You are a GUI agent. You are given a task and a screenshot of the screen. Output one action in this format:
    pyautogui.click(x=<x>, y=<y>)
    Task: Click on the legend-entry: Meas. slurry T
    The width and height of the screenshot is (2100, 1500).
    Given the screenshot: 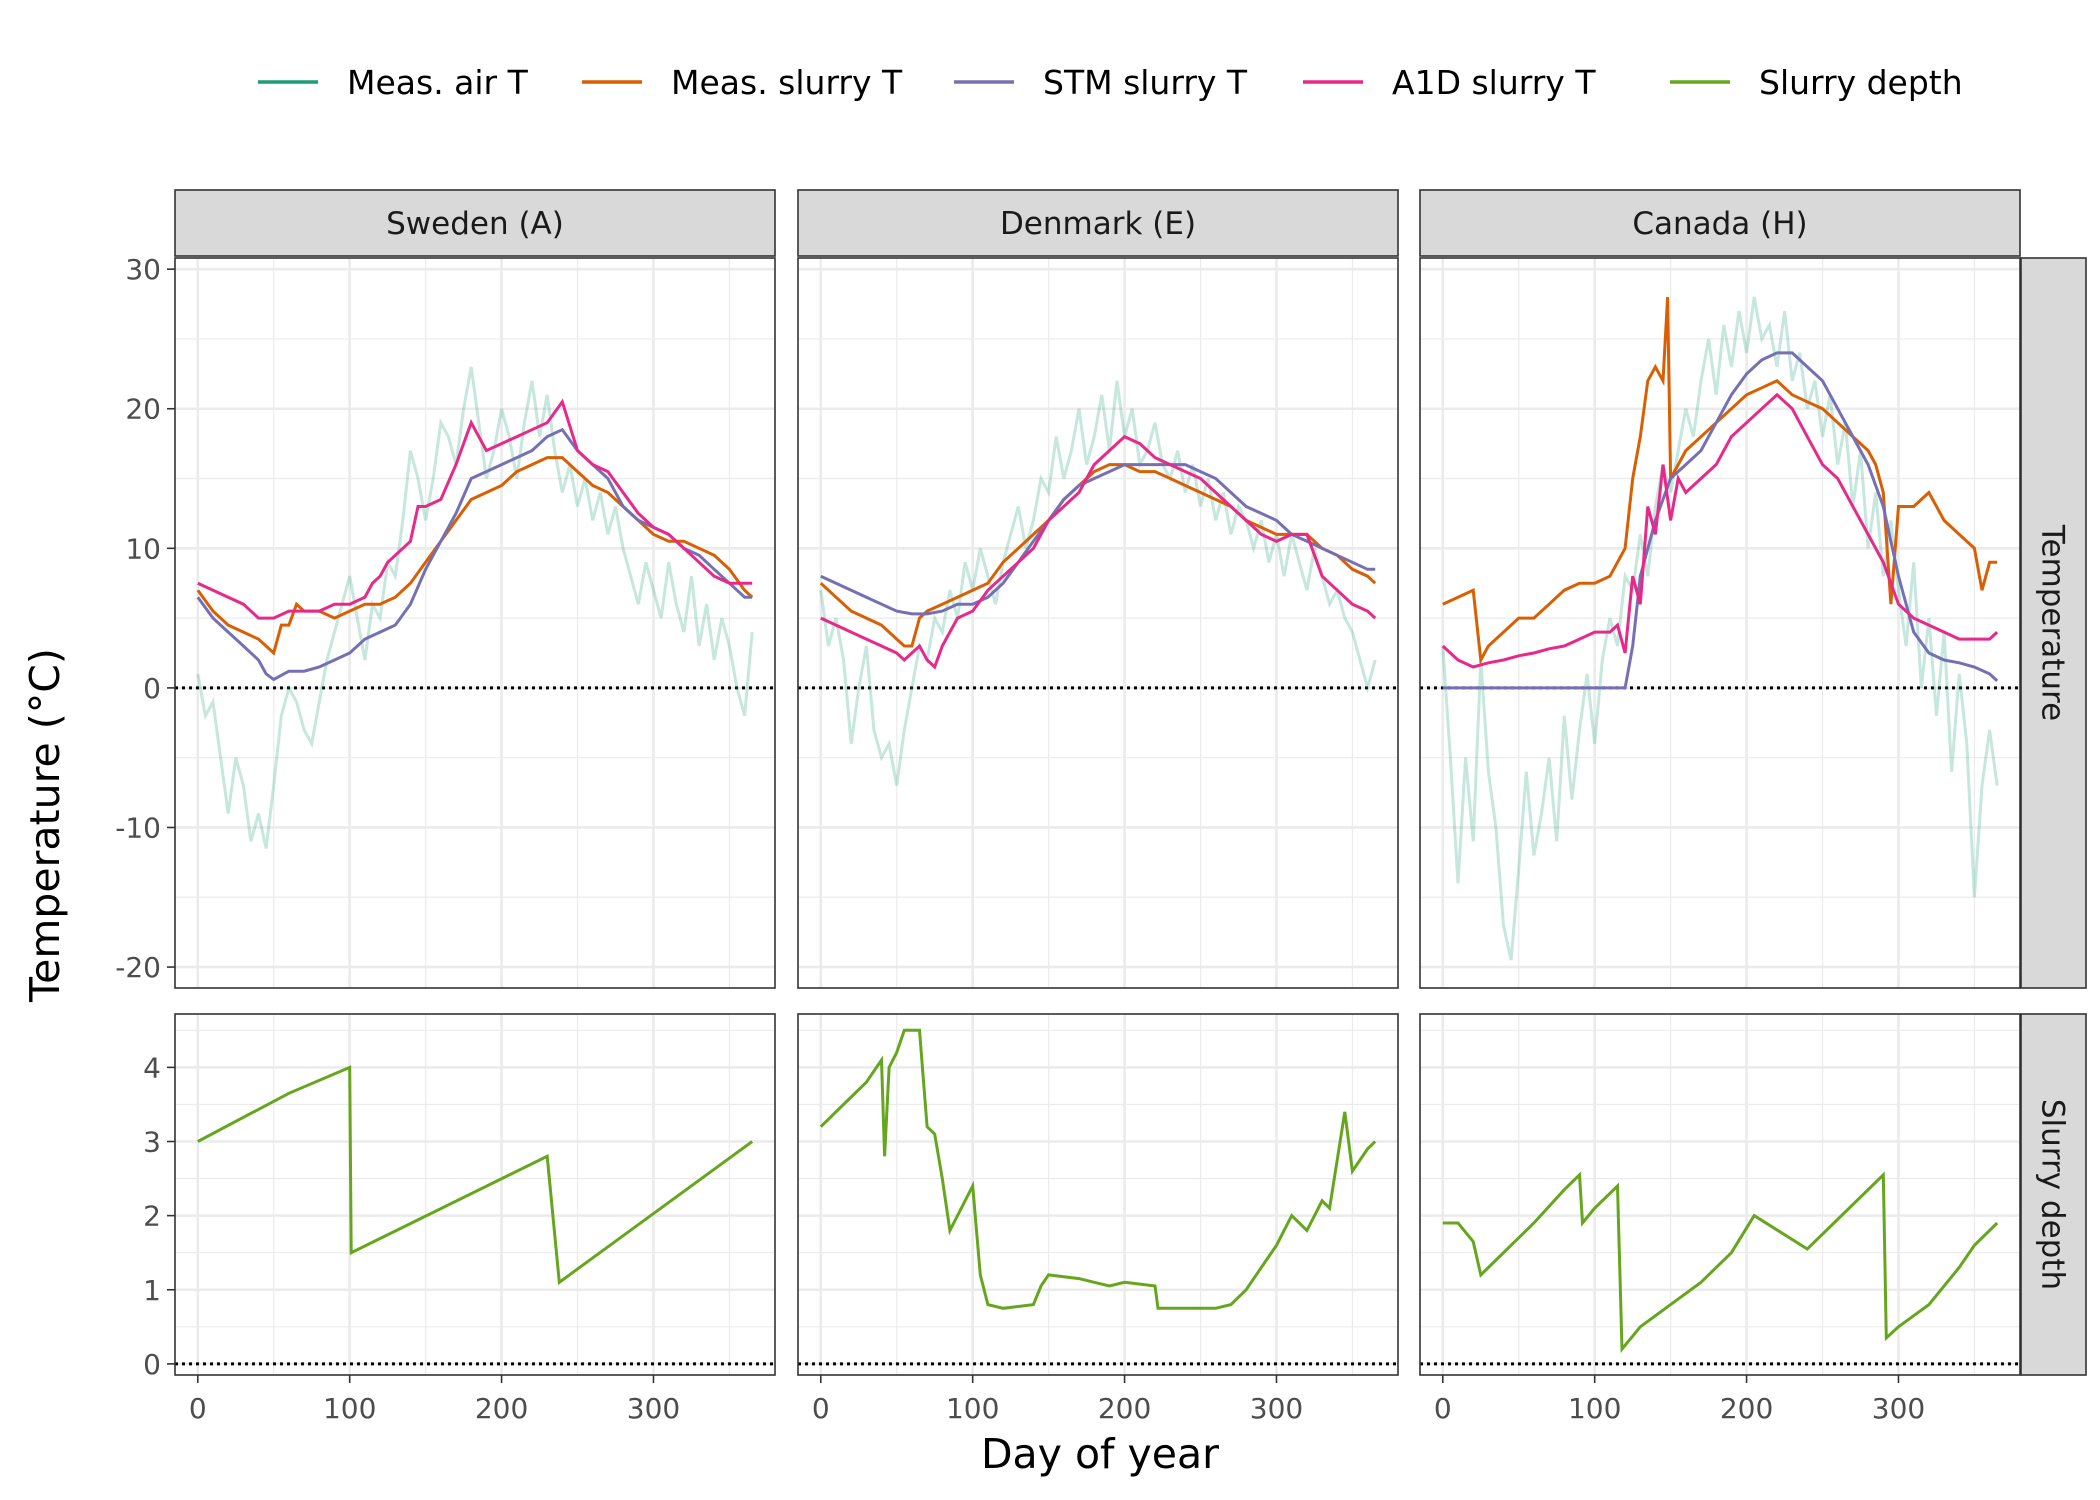 What is the action you would take?
    pyautogui.click(x=742, y=82)
    